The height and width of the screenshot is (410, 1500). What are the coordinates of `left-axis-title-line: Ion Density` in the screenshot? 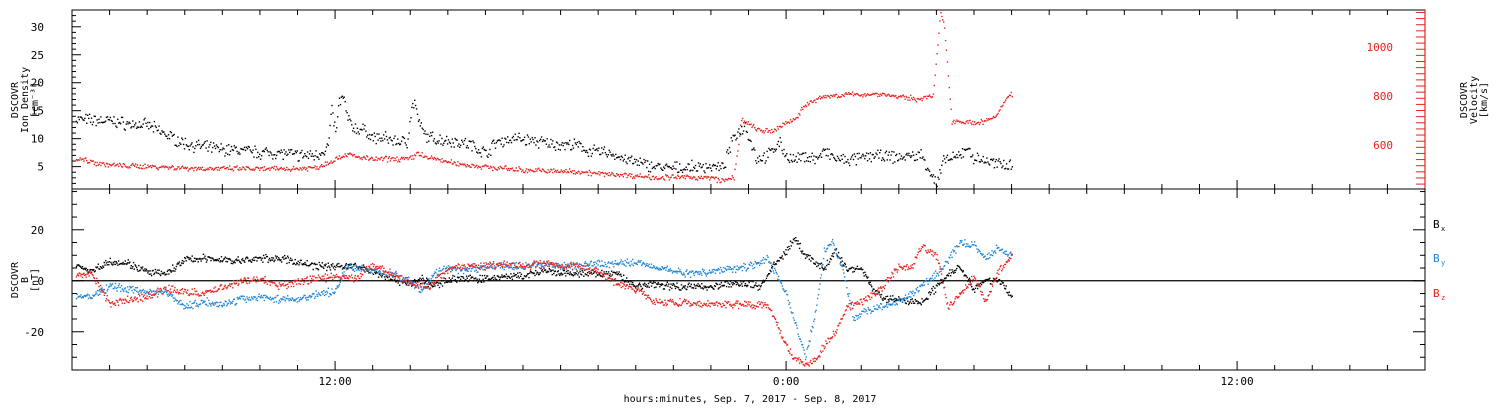 It's located at (25, 100).